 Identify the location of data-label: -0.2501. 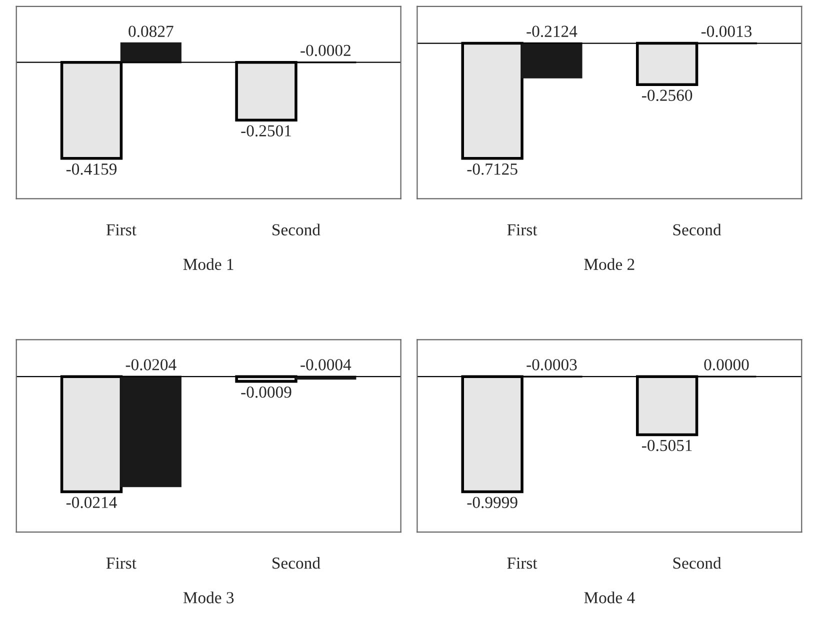
(266, 131).